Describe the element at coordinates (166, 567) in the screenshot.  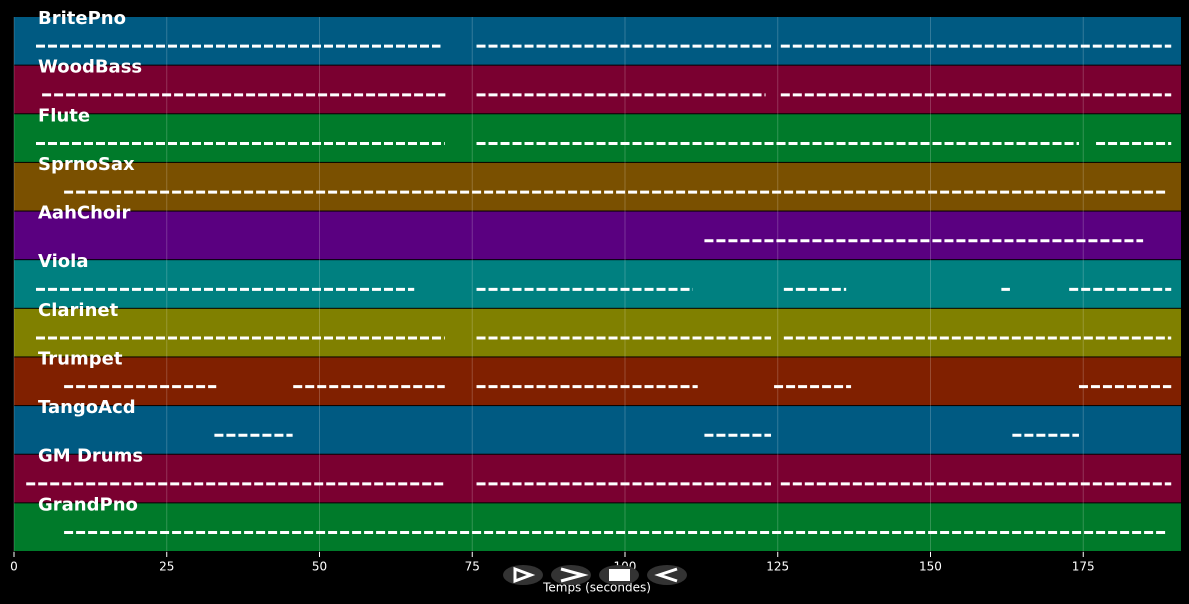
I see `x-tick-label: 25` at that location.